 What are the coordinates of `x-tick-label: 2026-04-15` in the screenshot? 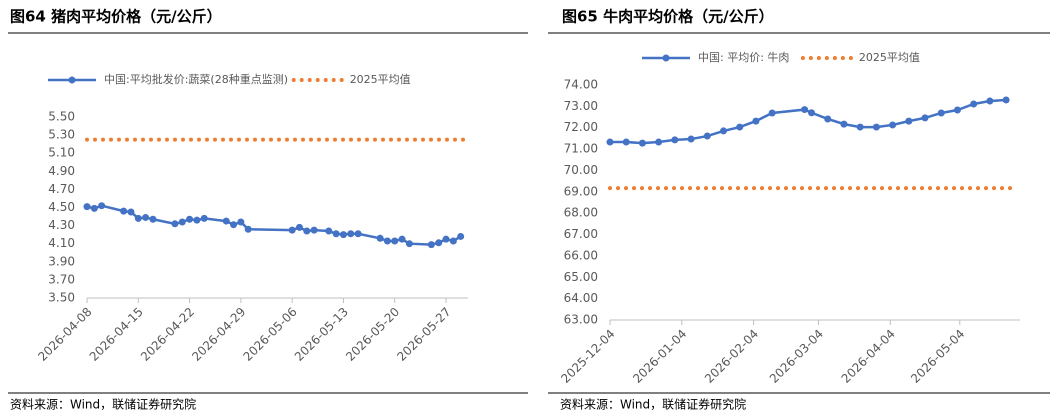 It's located at (116, 334).